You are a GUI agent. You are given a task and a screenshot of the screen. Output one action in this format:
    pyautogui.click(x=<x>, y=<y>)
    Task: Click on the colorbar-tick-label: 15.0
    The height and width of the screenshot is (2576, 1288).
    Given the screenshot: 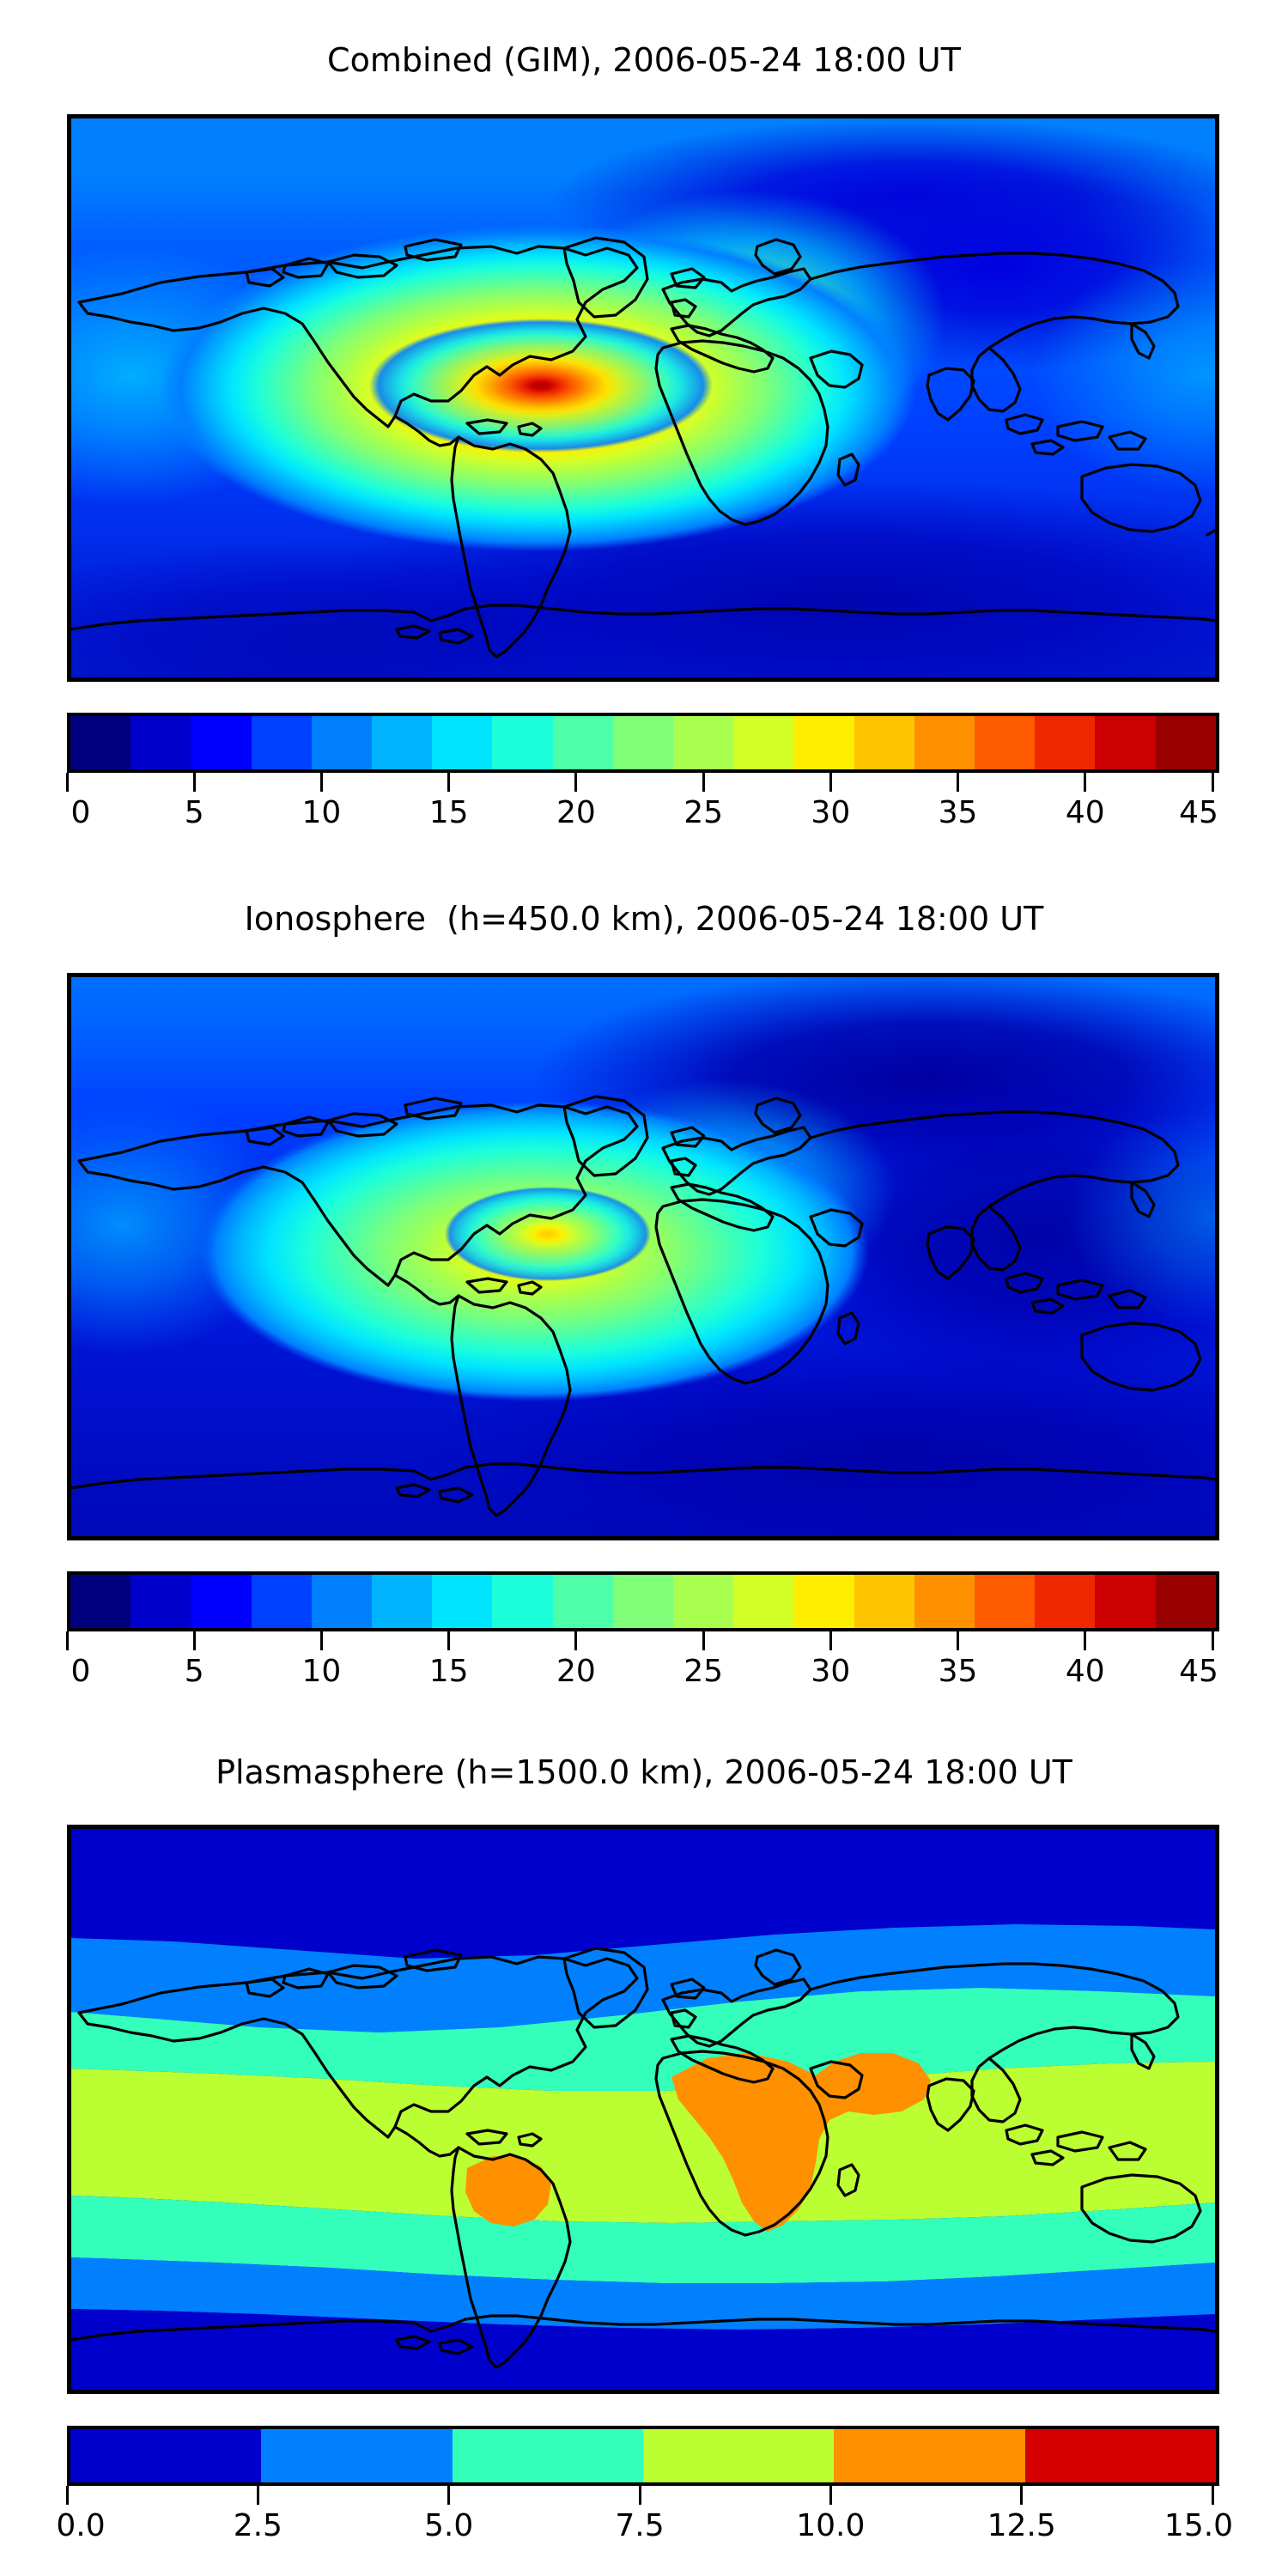 What is the action you would take?
    pyautogui.click(x=1199, y=2525)
    